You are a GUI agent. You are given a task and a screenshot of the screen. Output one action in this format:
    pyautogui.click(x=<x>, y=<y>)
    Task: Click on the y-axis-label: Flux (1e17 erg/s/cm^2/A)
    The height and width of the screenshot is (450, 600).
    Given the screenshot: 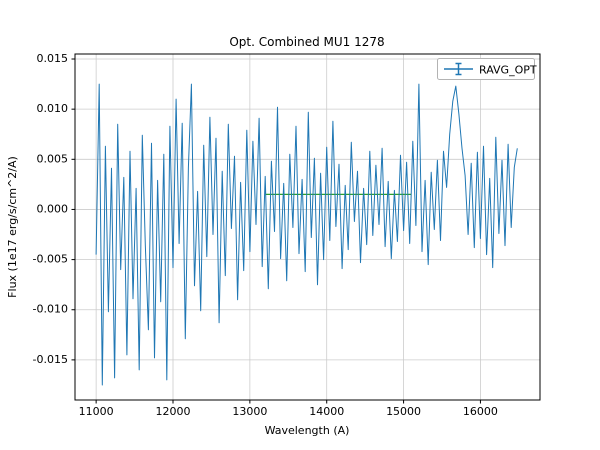 What is the action you would take?
    pyautogui.click(x=12, y=227)
    